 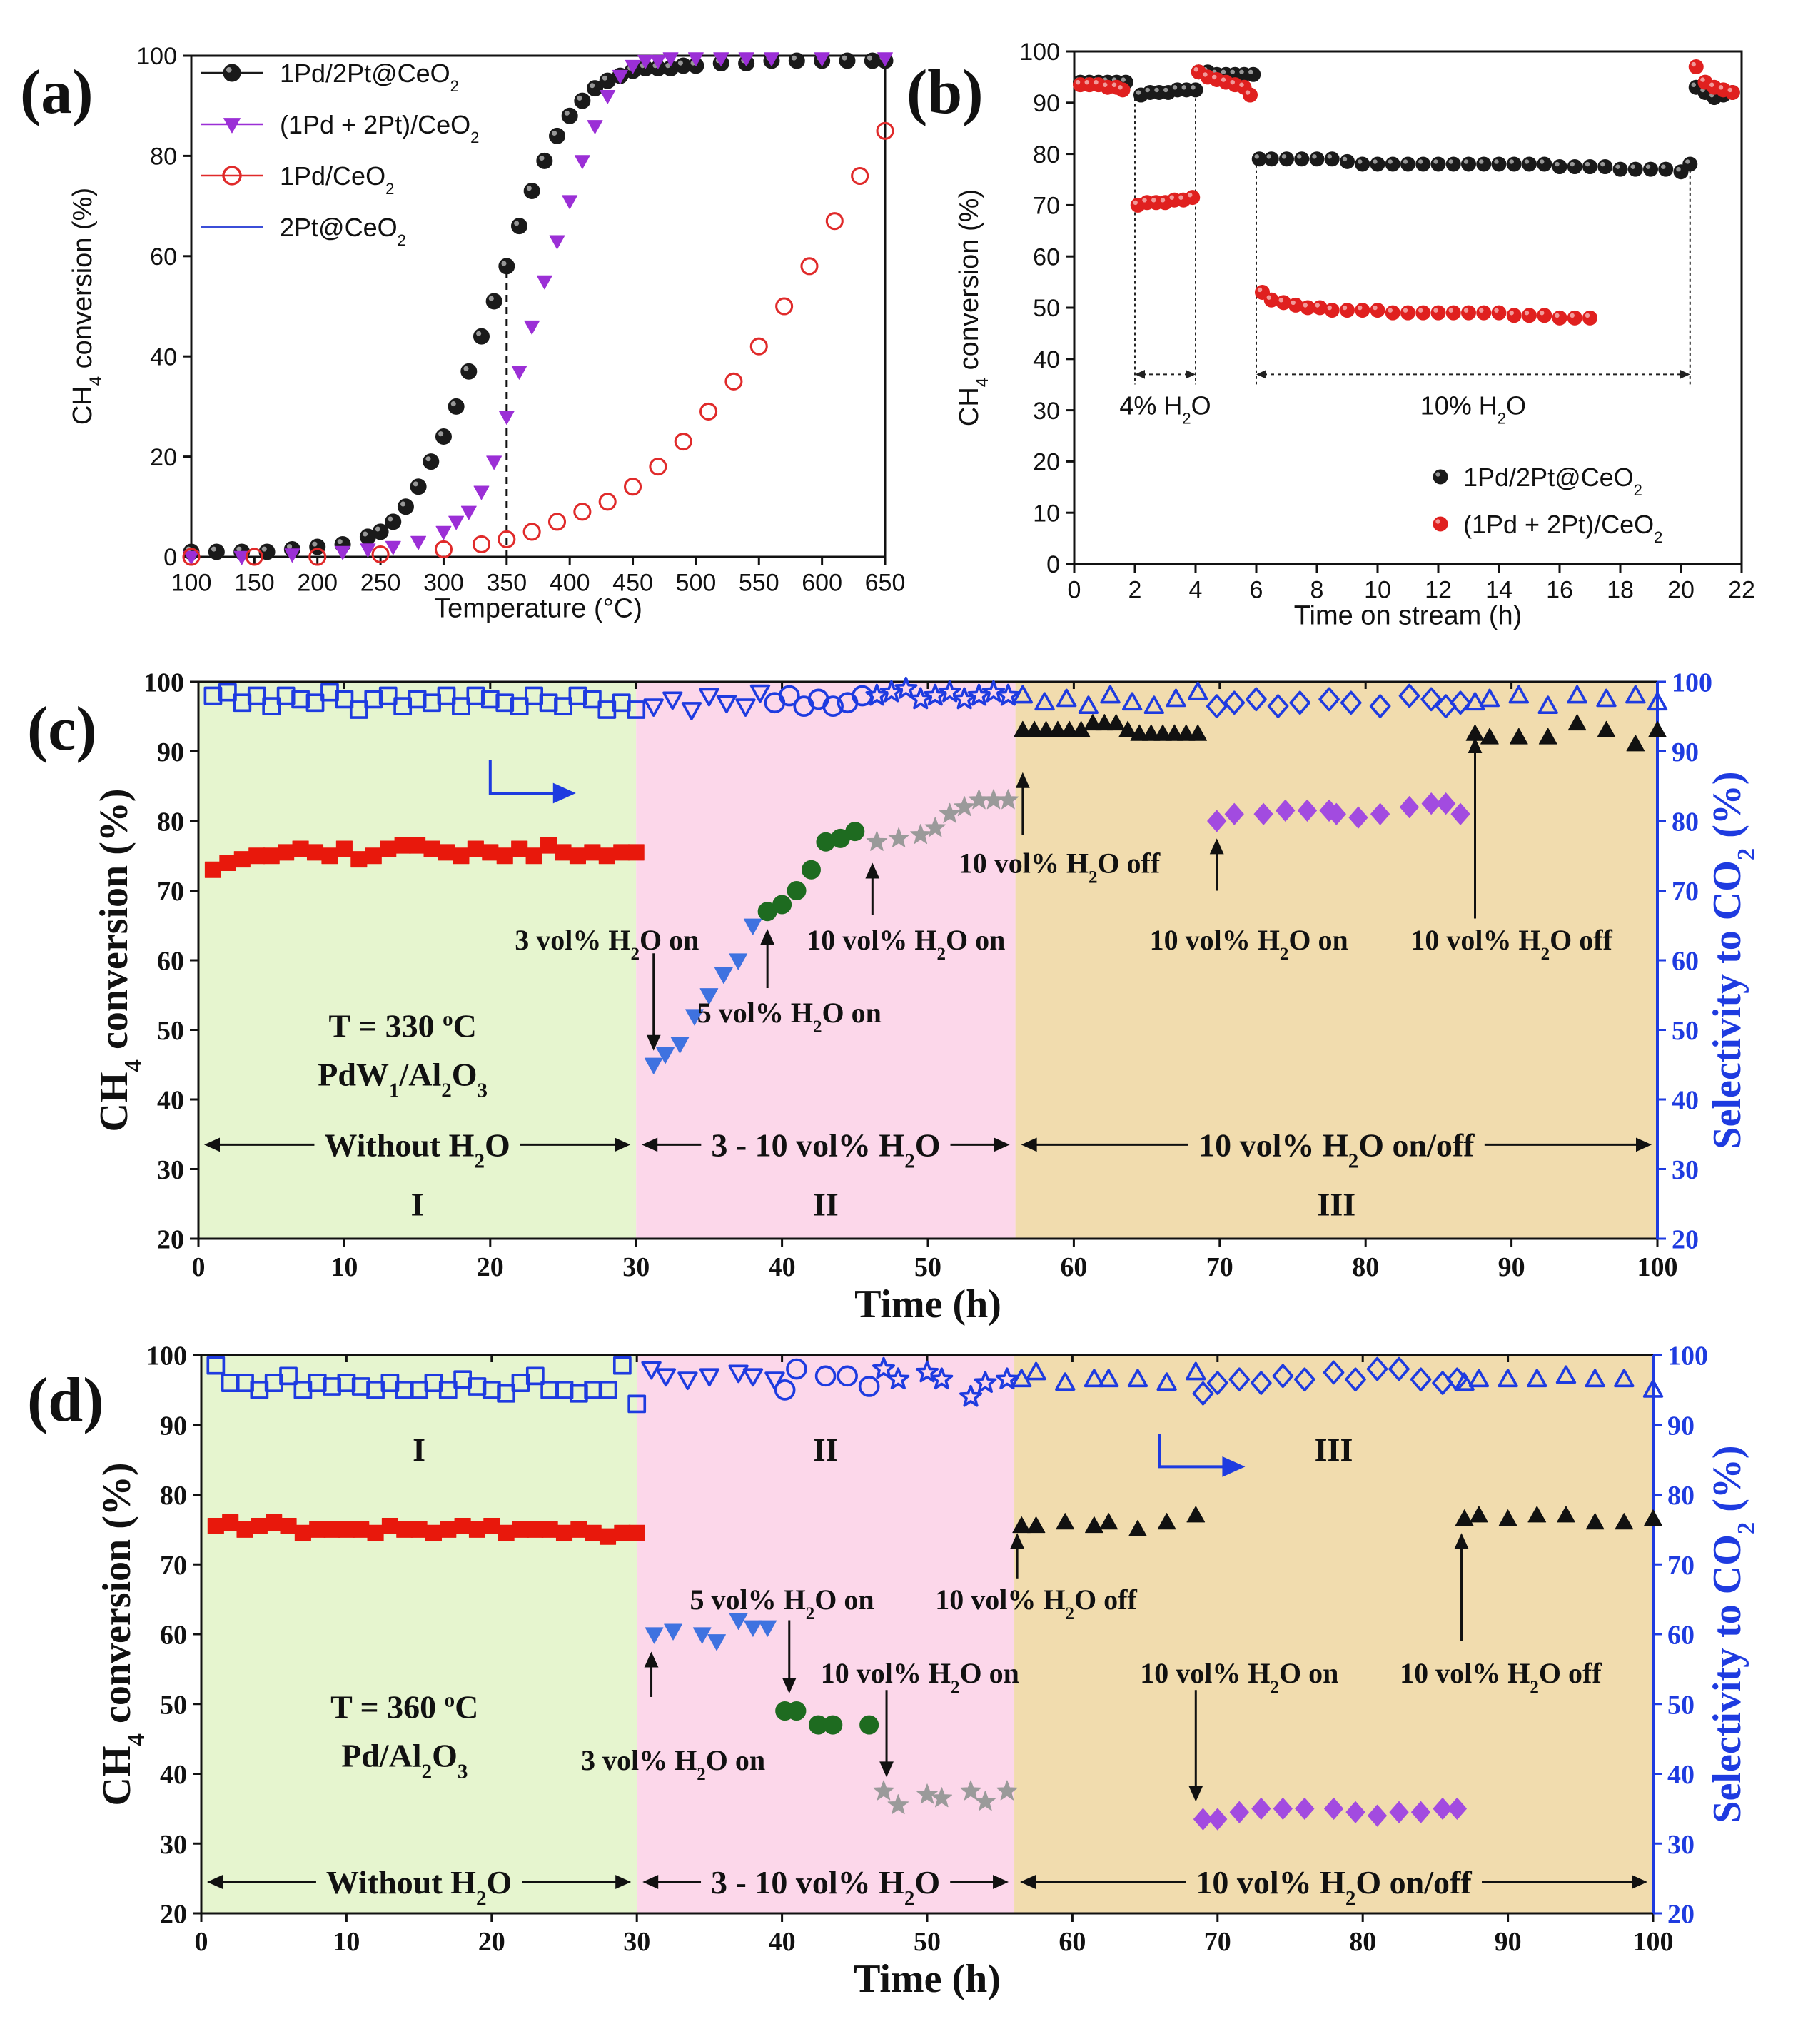 What do you see at coordinates (1508, 1942) in the screenshot?
I see `x-tick-label: 90` at bounding box center [1508, 1942].